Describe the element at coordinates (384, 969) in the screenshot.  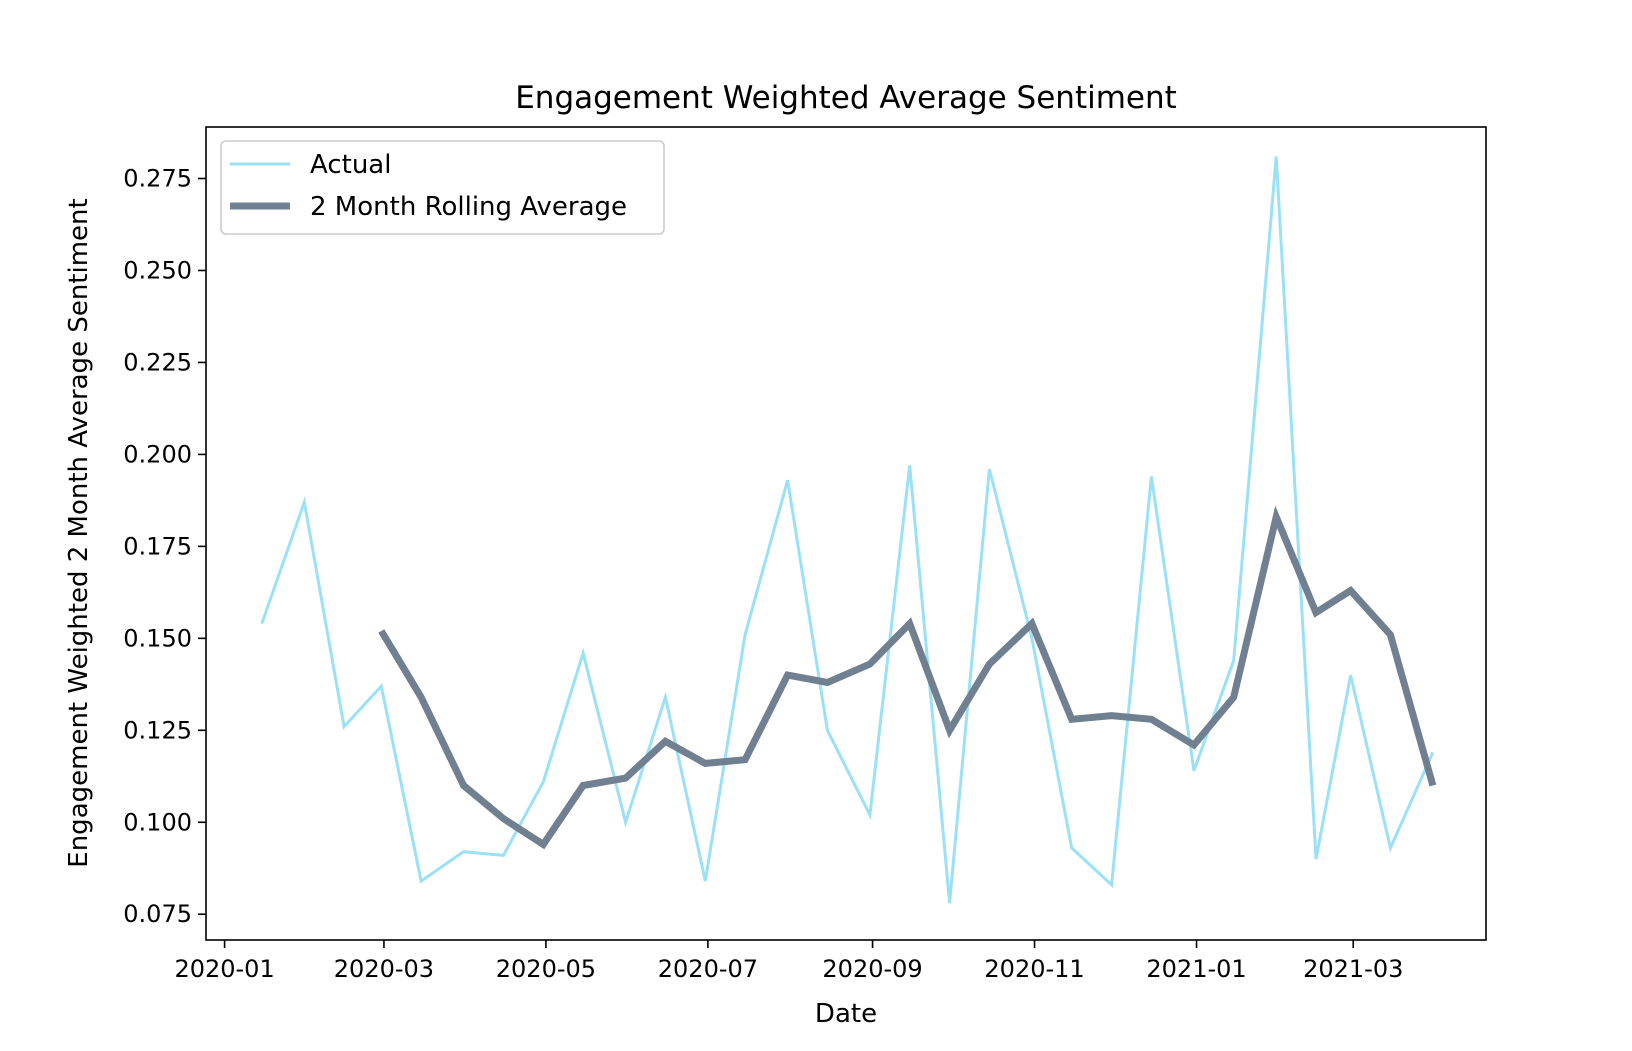
I see `x-tick-label: 2020-03` at that location.